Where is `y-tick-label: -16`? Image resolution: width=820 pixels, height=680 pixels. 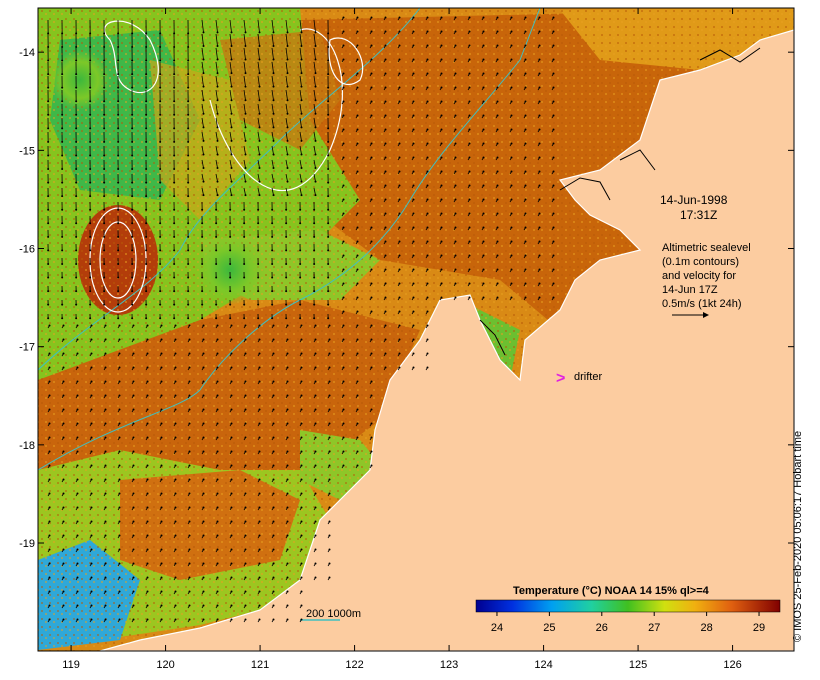
y-tick-label: -16 is located at coordinates (27, 250).